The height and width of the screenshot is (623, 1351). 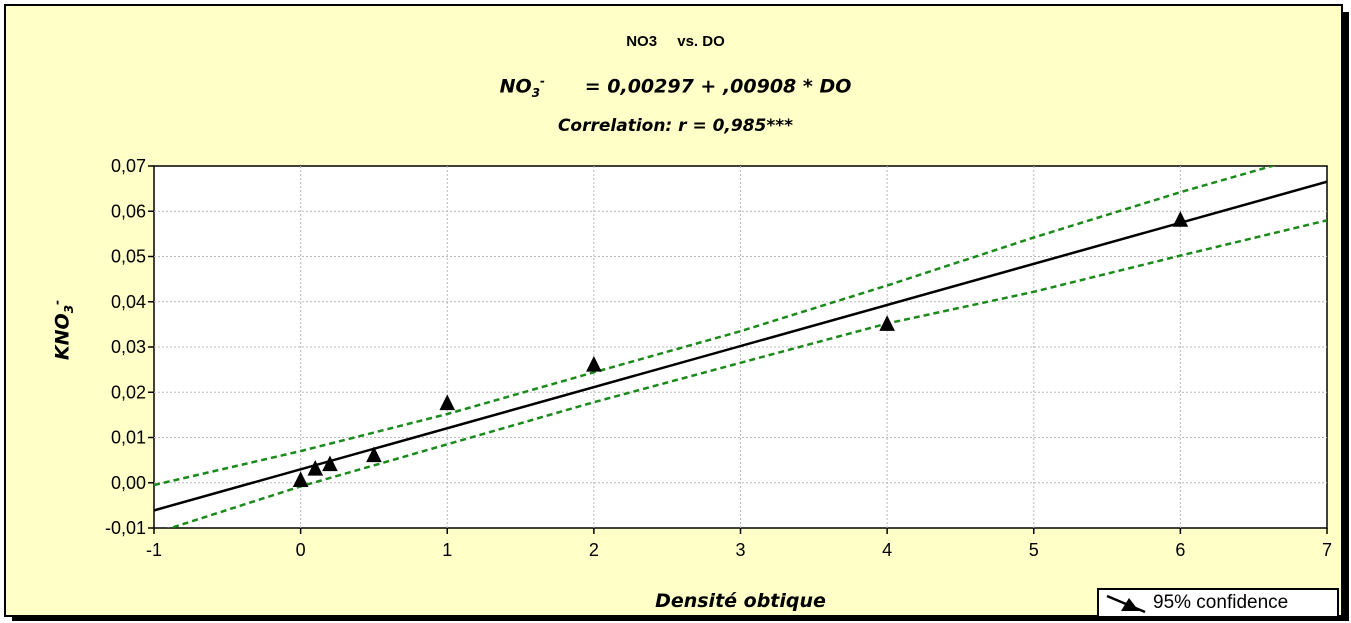 What do you see at coordinates (447, 550) in the screenshot?
I see `x-tick-label: 1` at bounding box center [447, 550].